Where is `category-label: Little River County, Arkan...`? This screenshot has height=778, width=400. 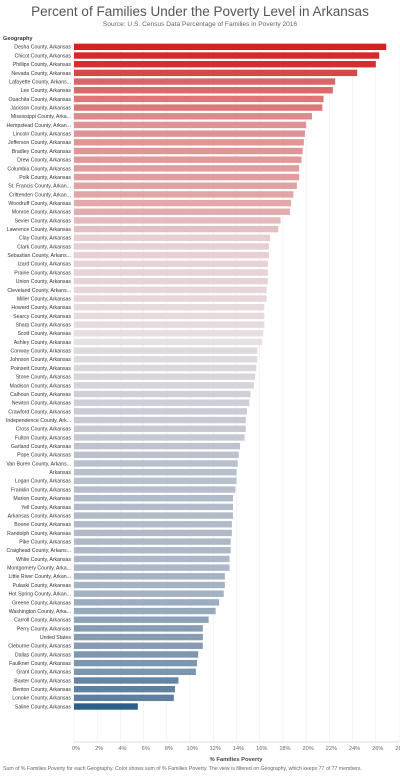
category-label: Little River County, Arkan... is located at coordinates (40, 577).